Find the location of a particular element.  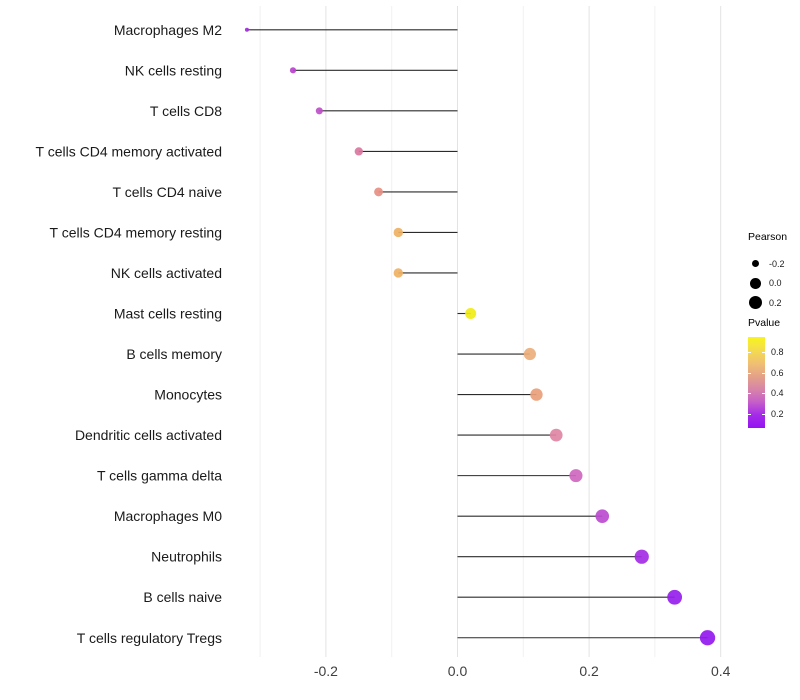

row-label: Neutrophils is located at coordinates (186, 557).